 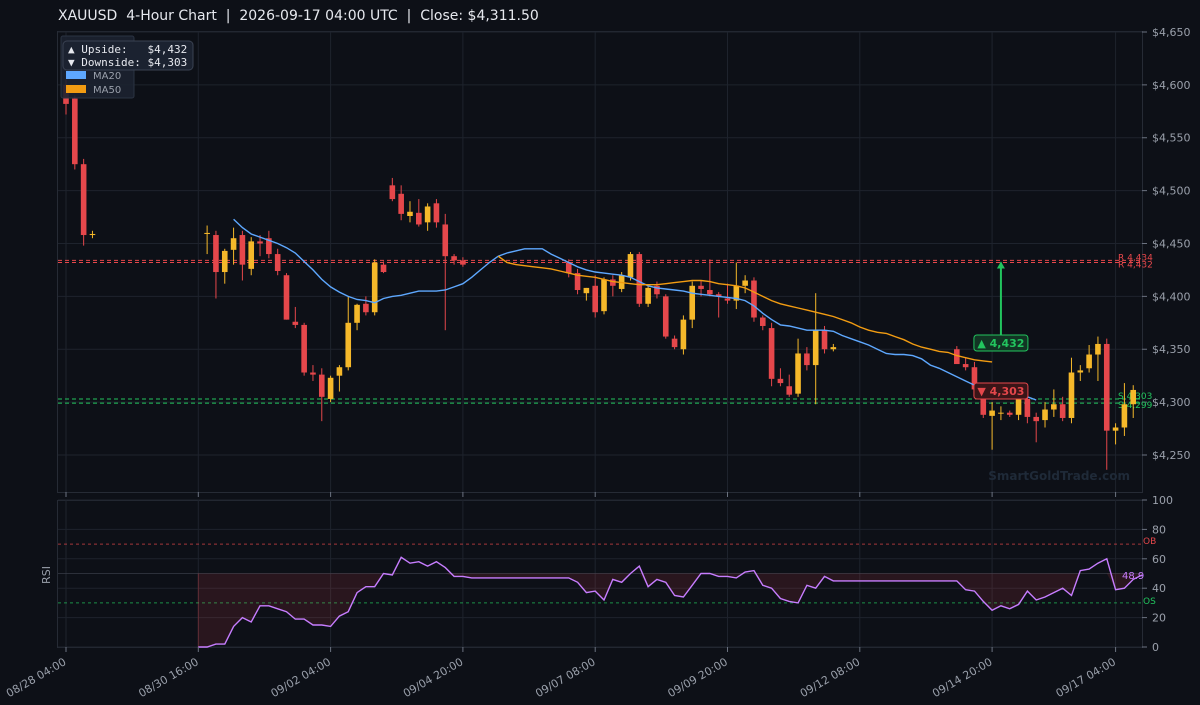 I want to click on price-tick-label: $4,600, so click(x=1171, y=85).